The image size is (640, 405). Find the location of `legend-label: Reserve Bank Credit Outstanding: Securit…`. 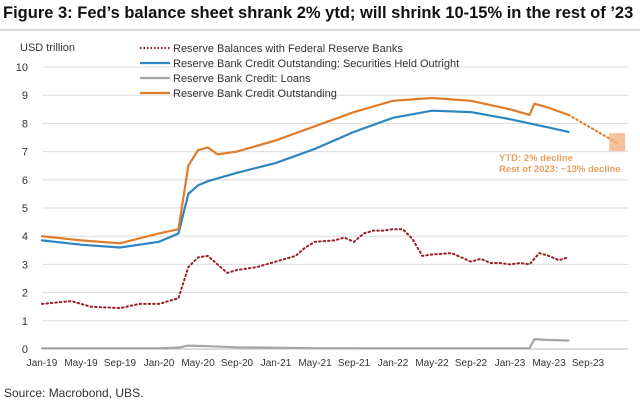

legend-label: Reserve Bank Credit Outstanding: Securit… is located at coordinates (316, 64).